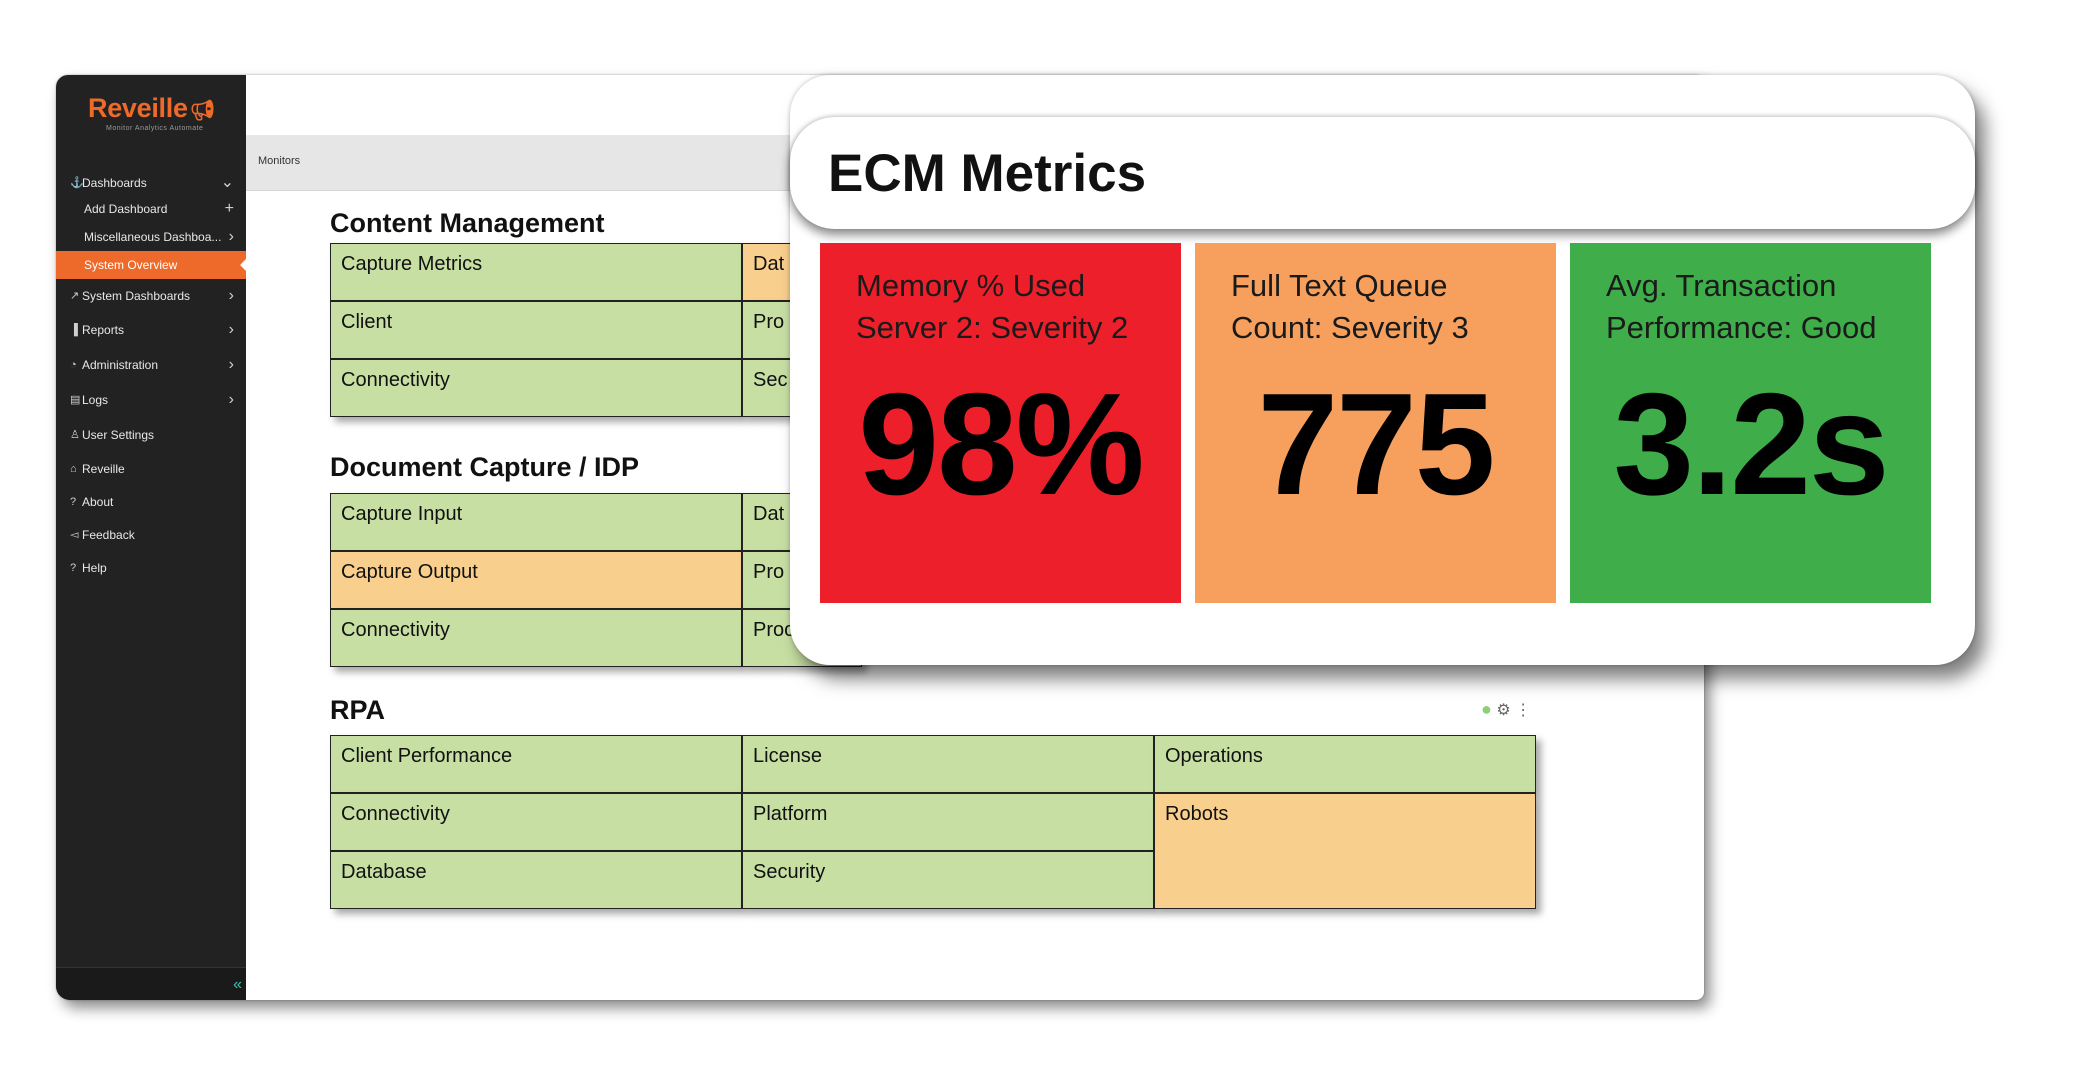 The height and width of the screenshot is (1073, 2083). I want to click on metric-value: 98%, so click(1001, 444).